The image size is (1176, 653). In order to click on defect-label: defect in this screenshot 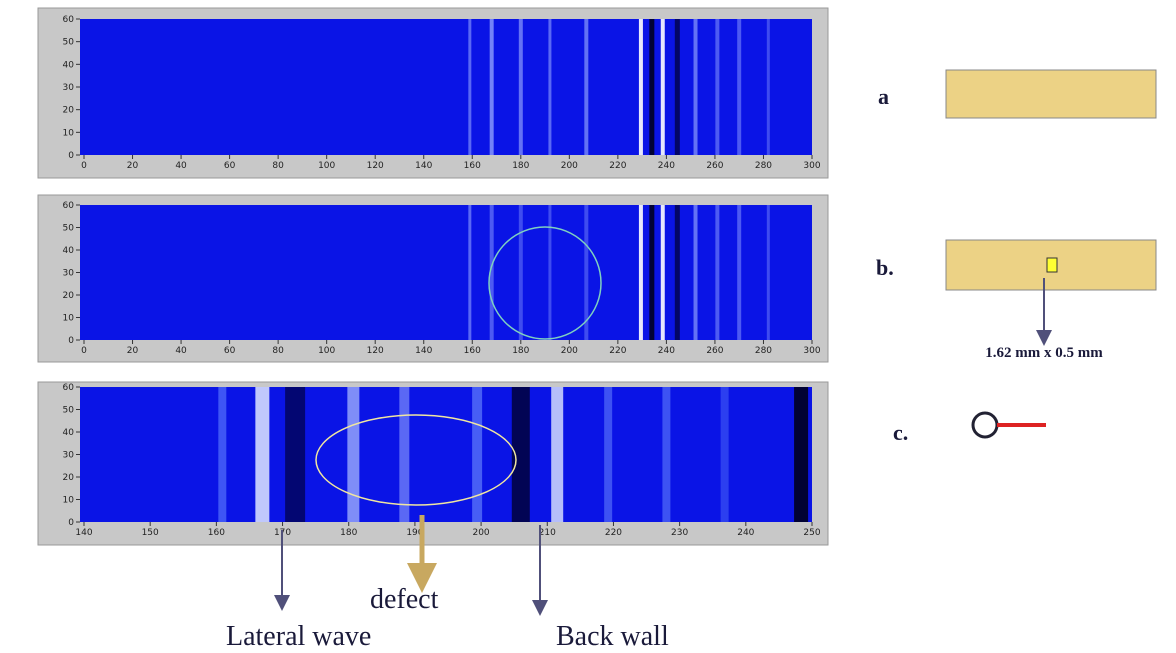, I will do `click(404, 599)`.